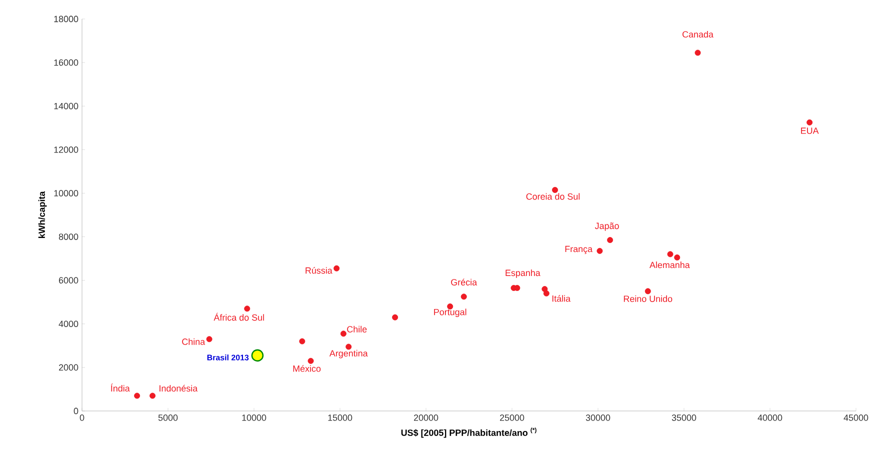 This screenshot has width=876, height=456. Describe the element at coordinates (120, 388) in the screenshot. I see `annotation: Índia` at that location.